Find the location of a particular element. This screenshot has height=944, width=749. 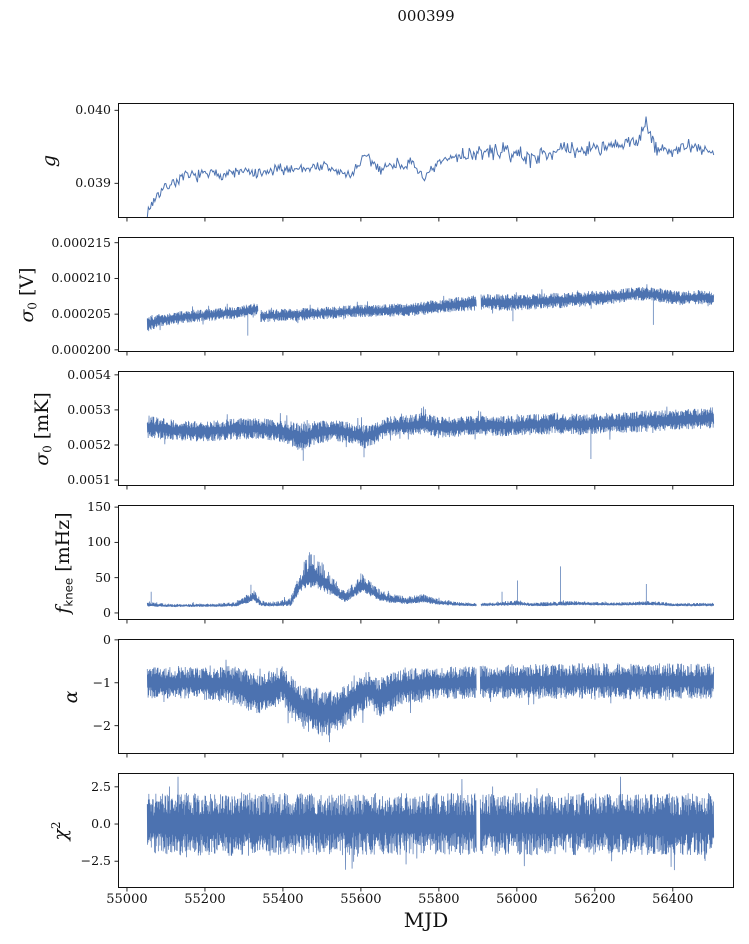

x-axis-label: MJD is located at coordinates (426, 920).